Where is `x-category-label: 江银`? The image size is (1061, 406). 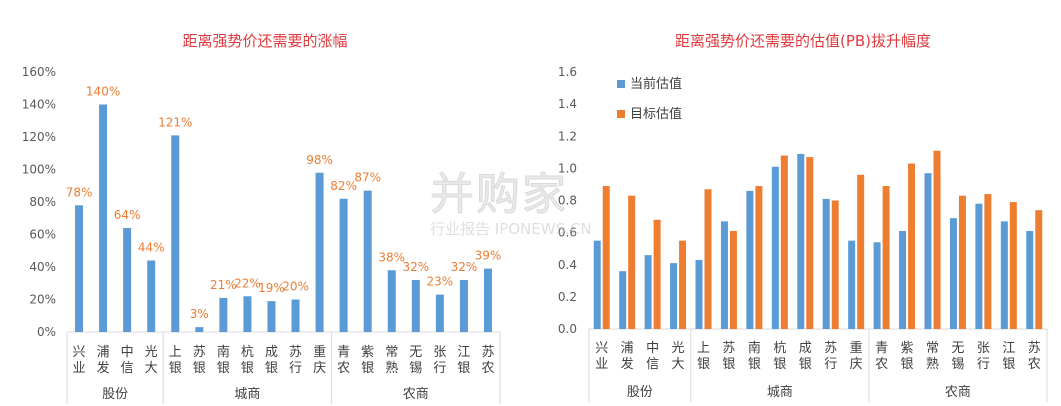
x-category-label: 江银 is located at coordinates (1008, 356).